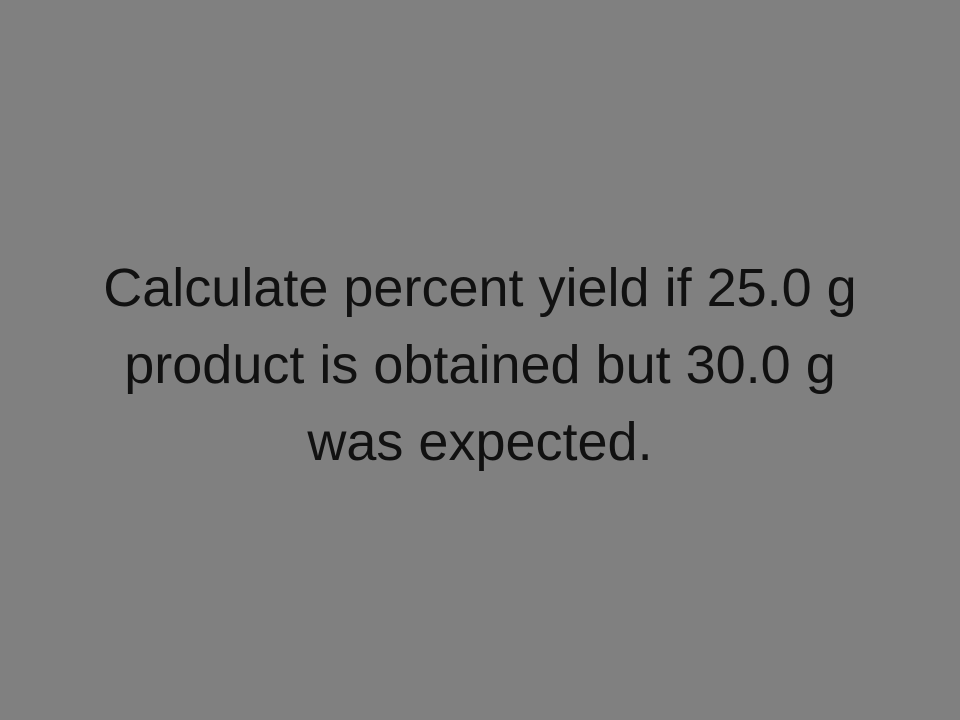  What do you see at coordinates (480, 442) in the screenshot?
I see `question-line-3: was expected.` at bounding box center [480, 442].